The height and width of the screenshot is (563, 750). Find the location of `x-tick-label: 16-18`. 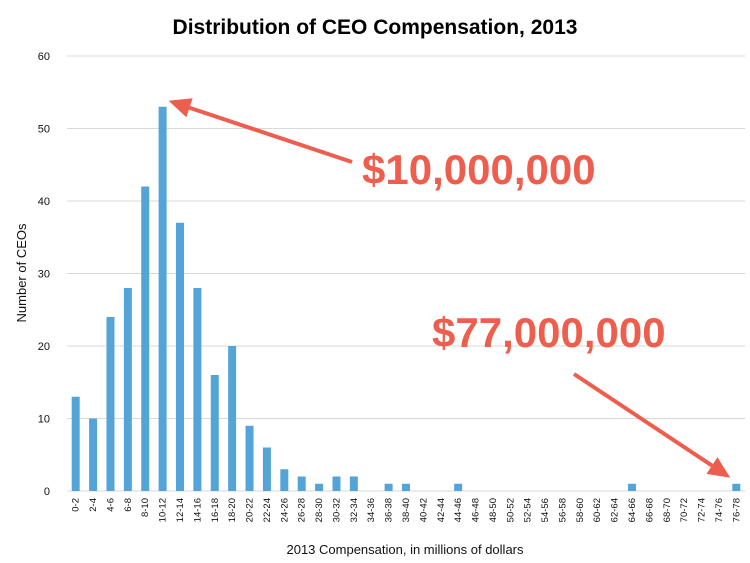

x-tick-label: 16-18 is located at coordinates (215, 510).